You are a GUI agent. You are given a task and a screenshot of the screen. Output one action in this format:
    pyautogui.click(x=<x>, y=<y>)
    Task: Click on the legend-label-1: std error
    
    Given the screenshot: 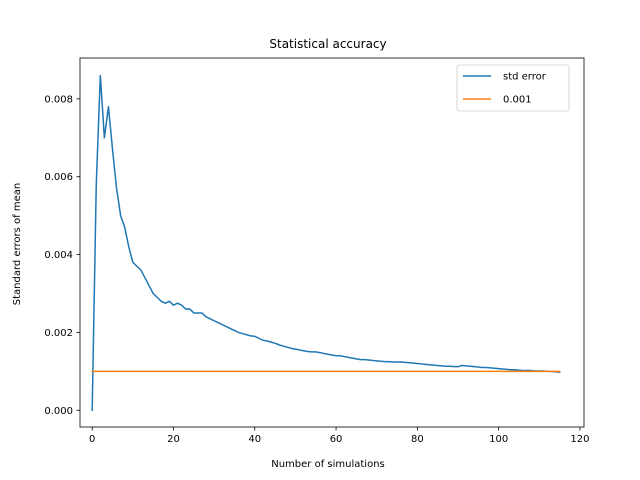 What is the action you would take?
    pyautogui.click(x=525, y=77)
    